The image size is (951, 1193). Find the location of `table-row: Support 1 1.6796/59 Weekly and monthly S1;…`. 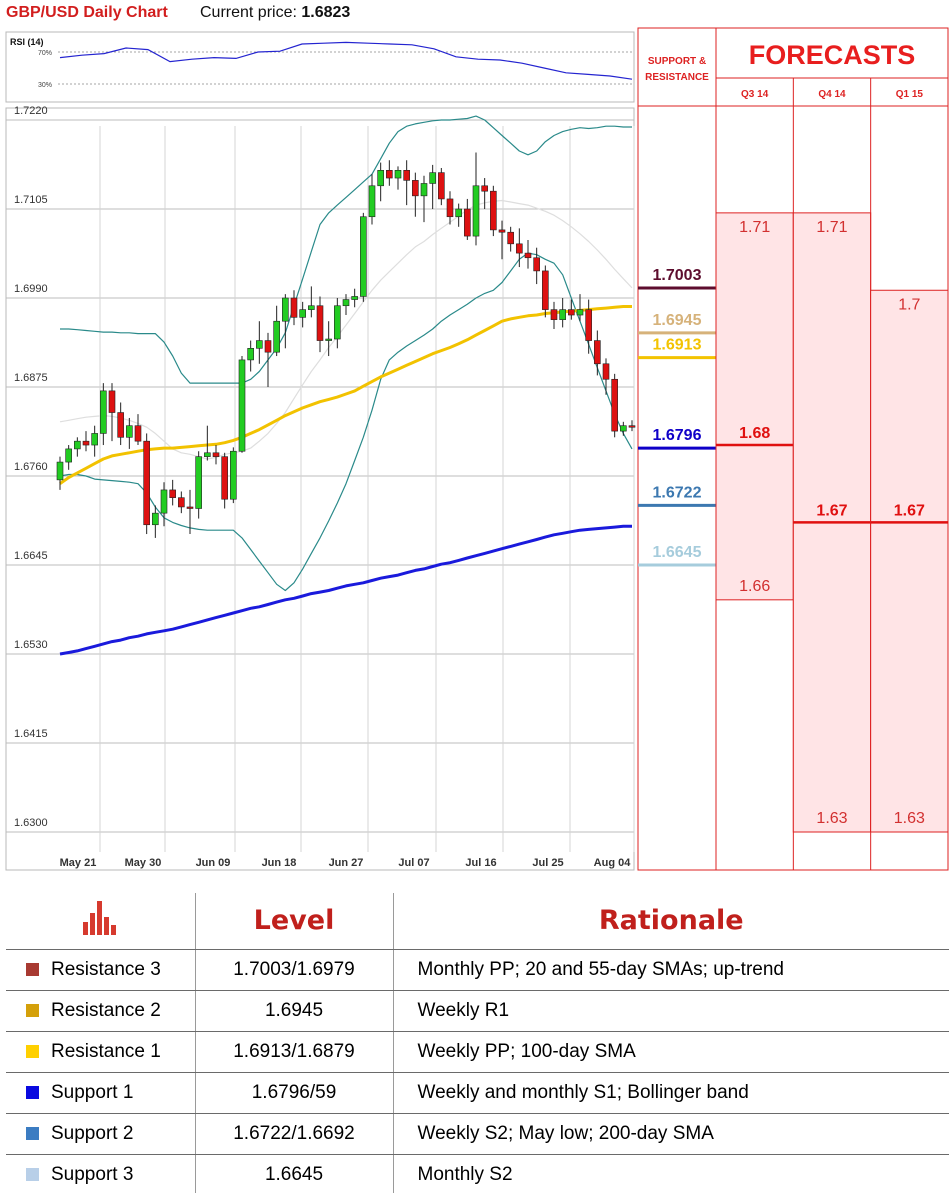

table-row: Support 1 1.6796/59 Weekly and monthly S1;… is located at coordinates (477, 1093).